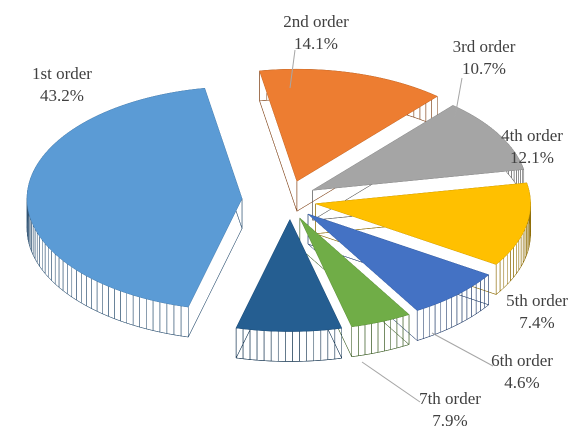  What do you see at coordinates (484, 46) in the screenshot?
I see `category-label: 3rd order` at bounding box center [484, 46].